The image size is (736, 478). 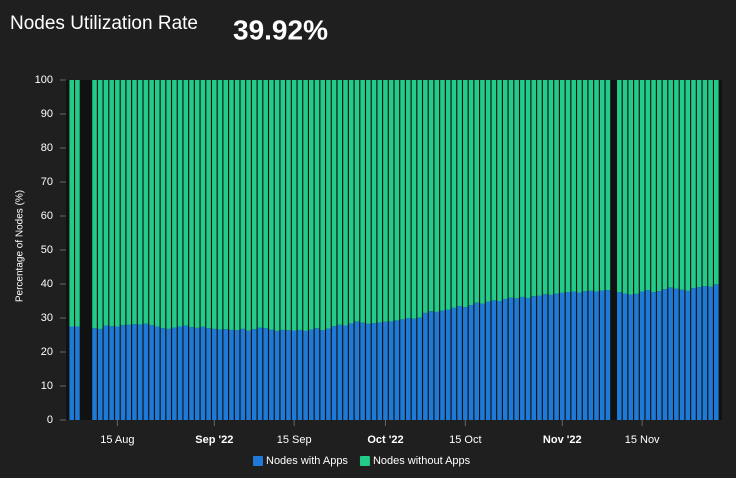 What do you see at coordinates (47, 284) in the screenshot?
I see `y-tick-label: 40` at bounding box center [47, 284].